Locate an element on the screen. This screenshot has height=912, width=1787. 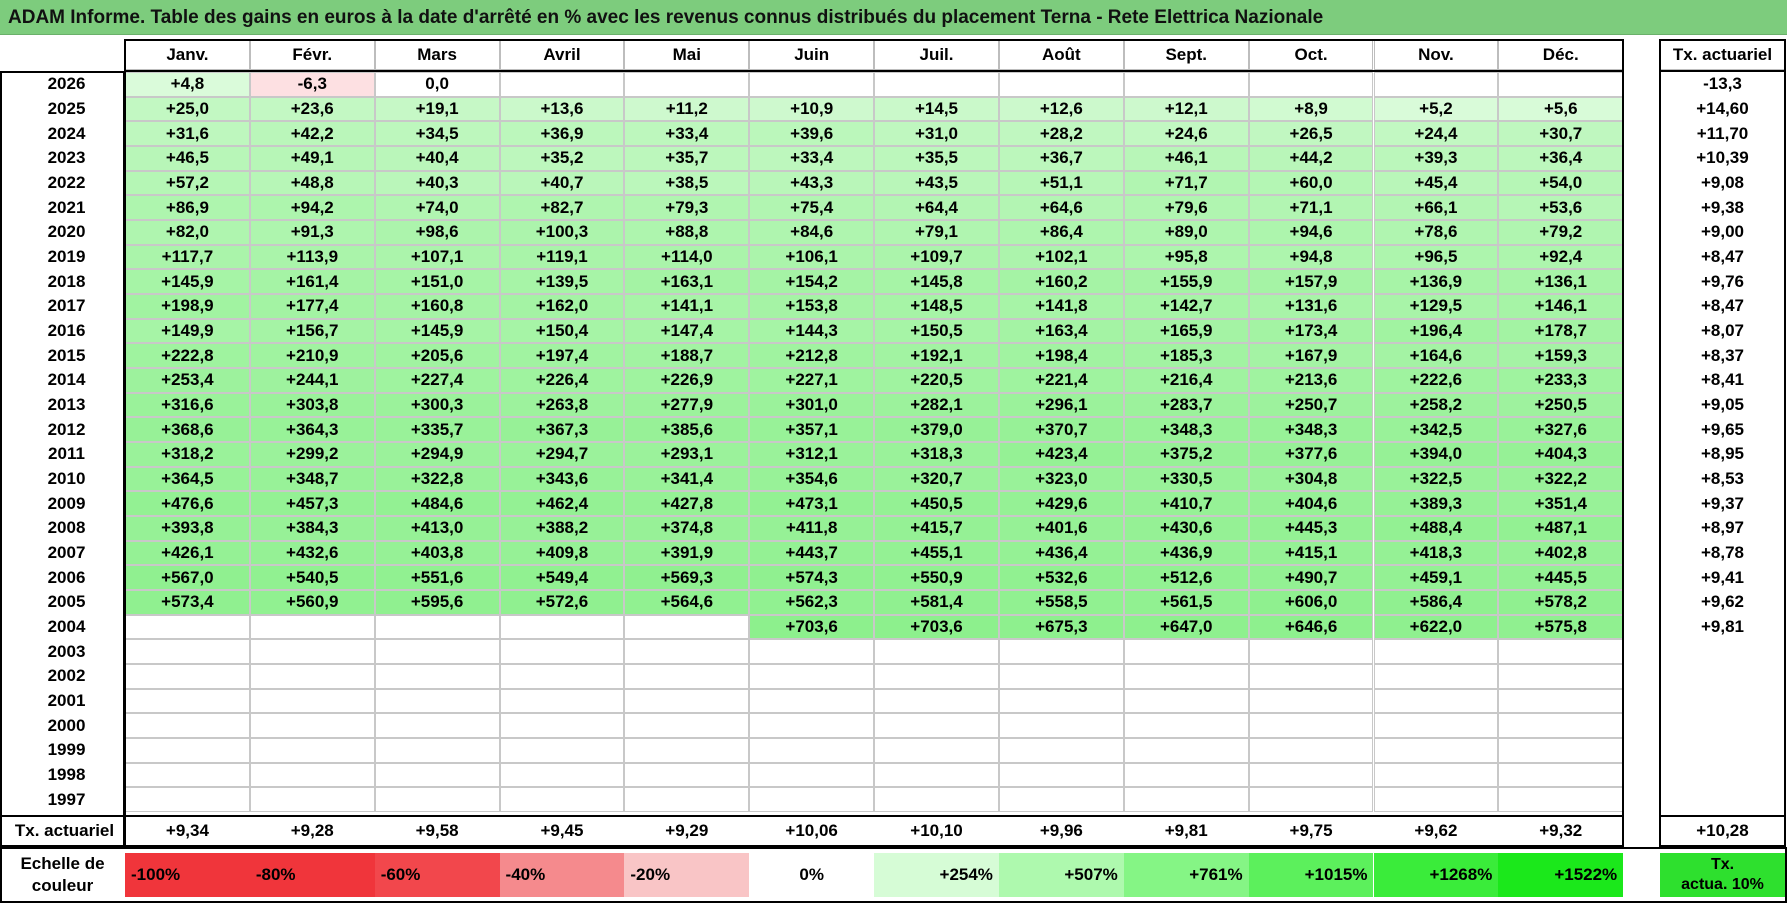
table-cell: +418,3 is located at coordinates (1436, 553).